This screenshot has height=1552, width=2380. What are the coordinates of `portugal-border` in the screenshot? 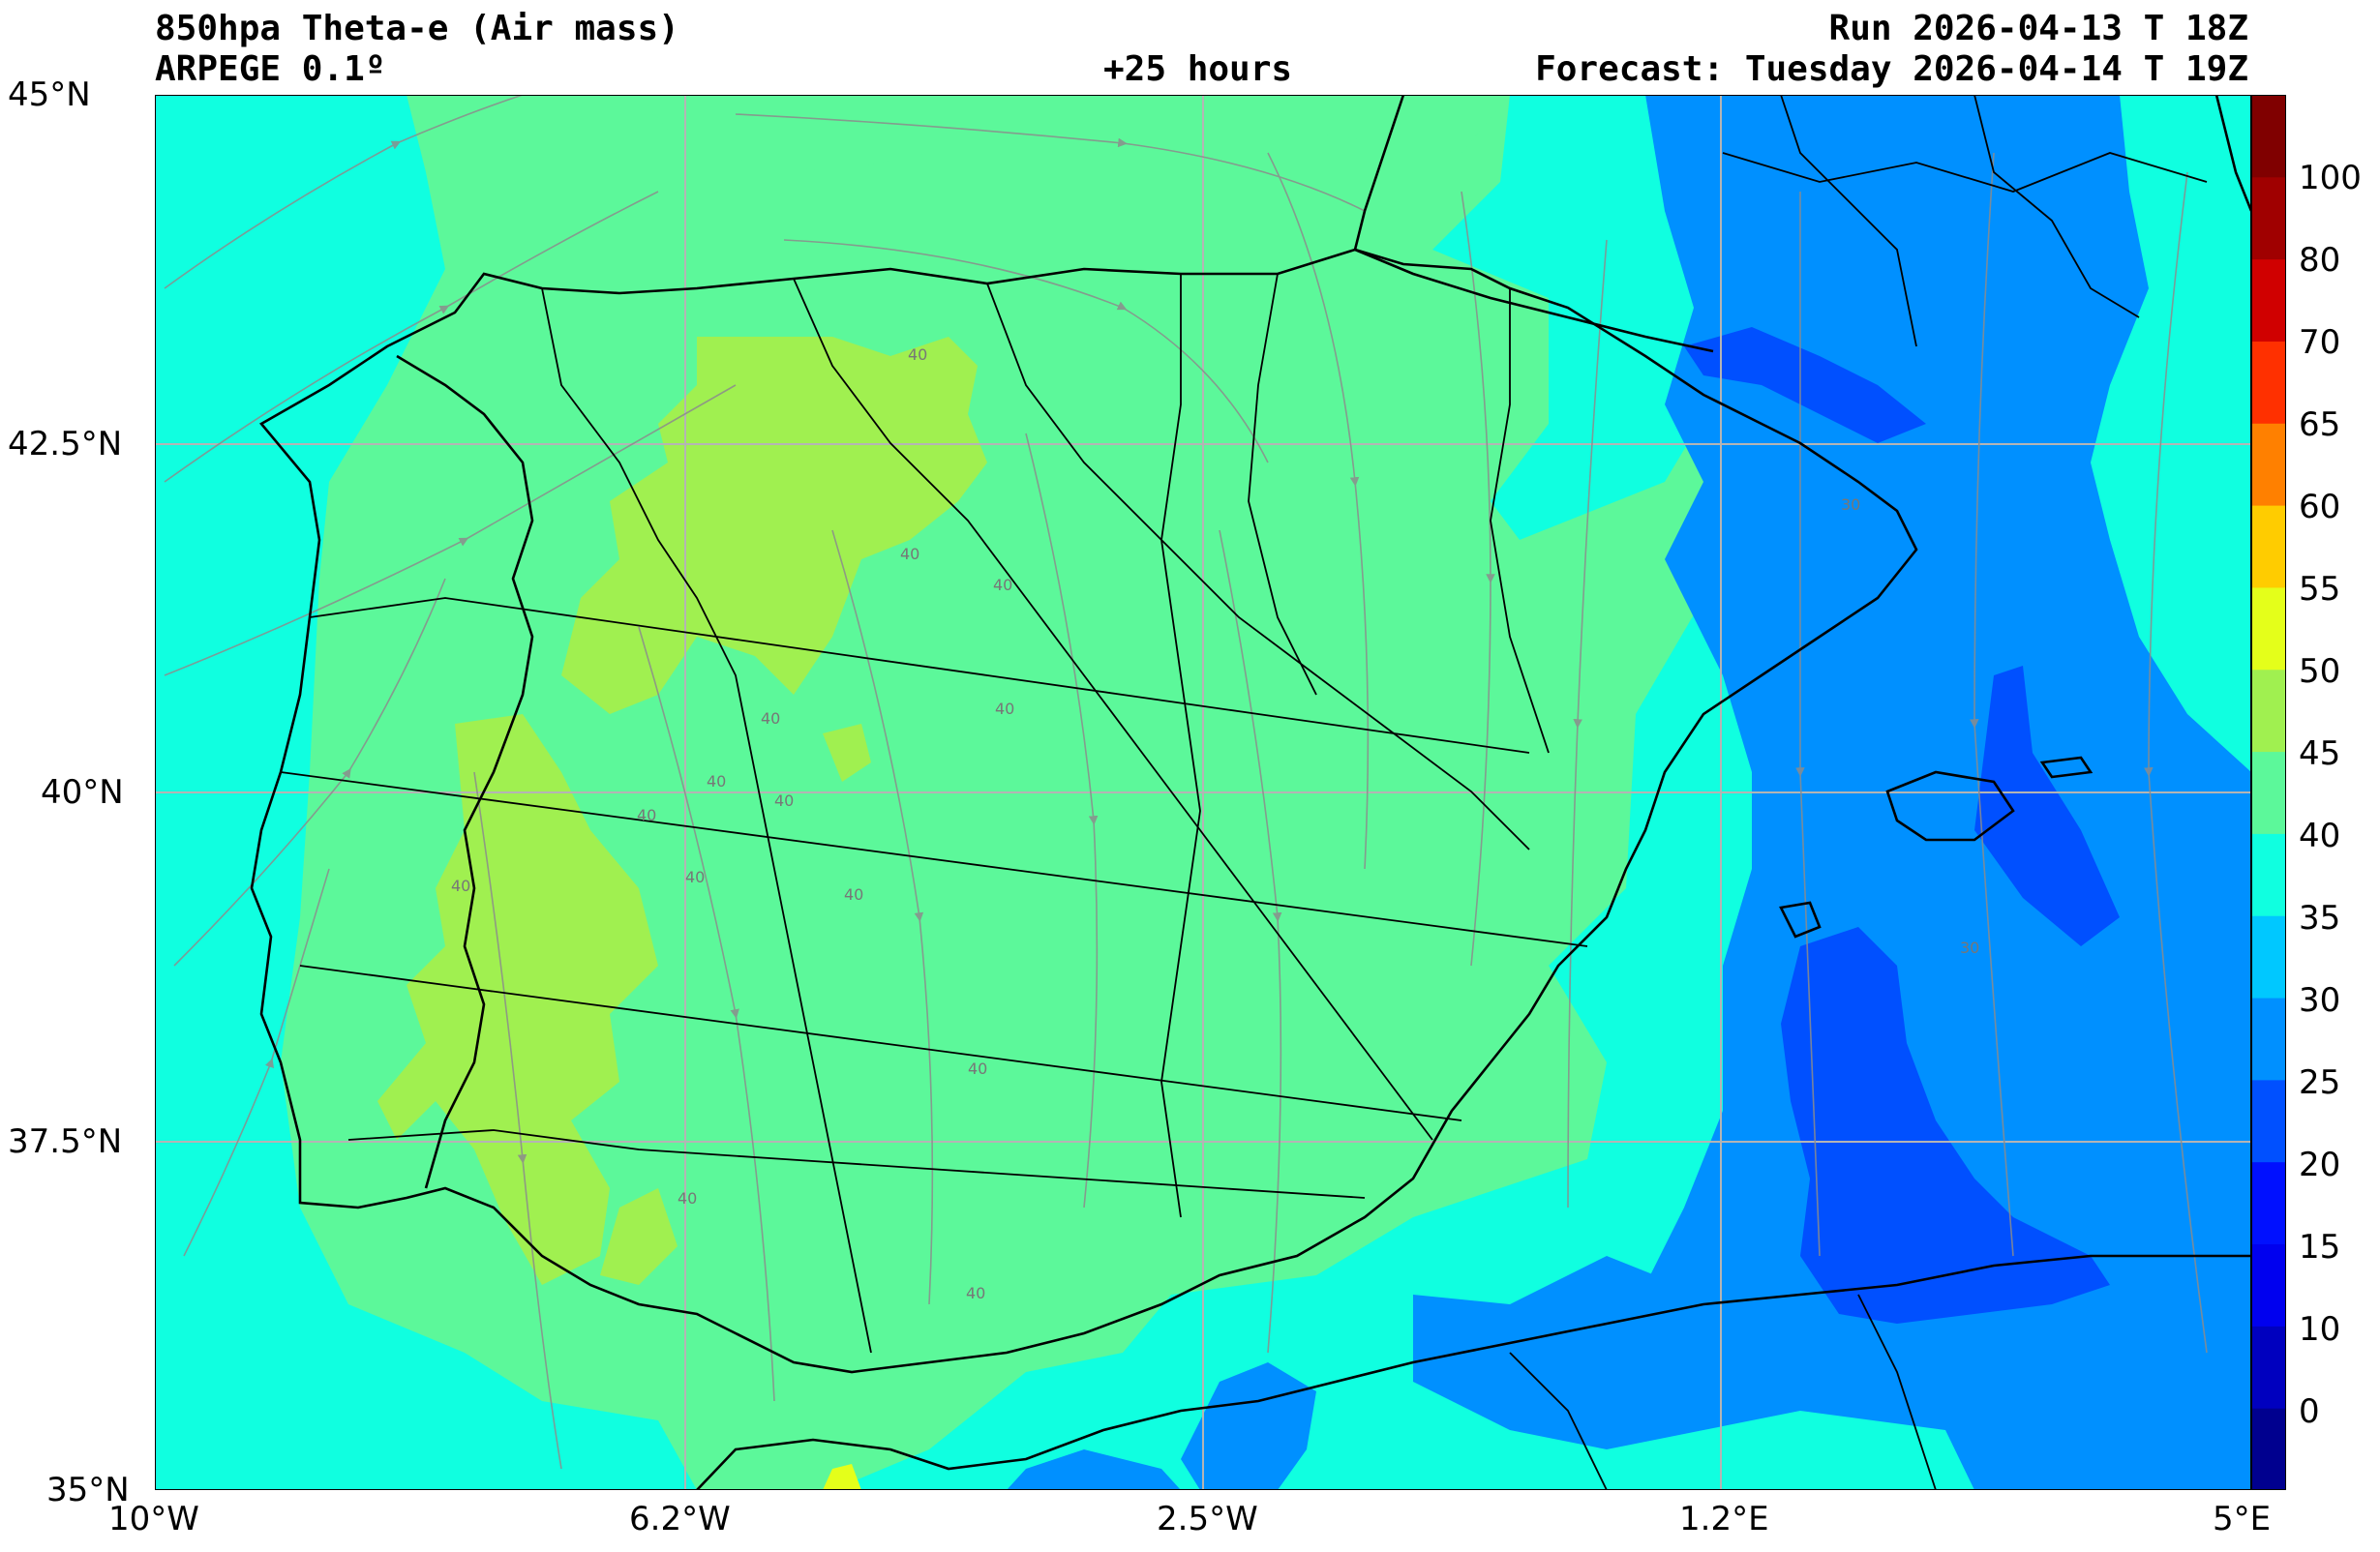 It's located at (465, 772).